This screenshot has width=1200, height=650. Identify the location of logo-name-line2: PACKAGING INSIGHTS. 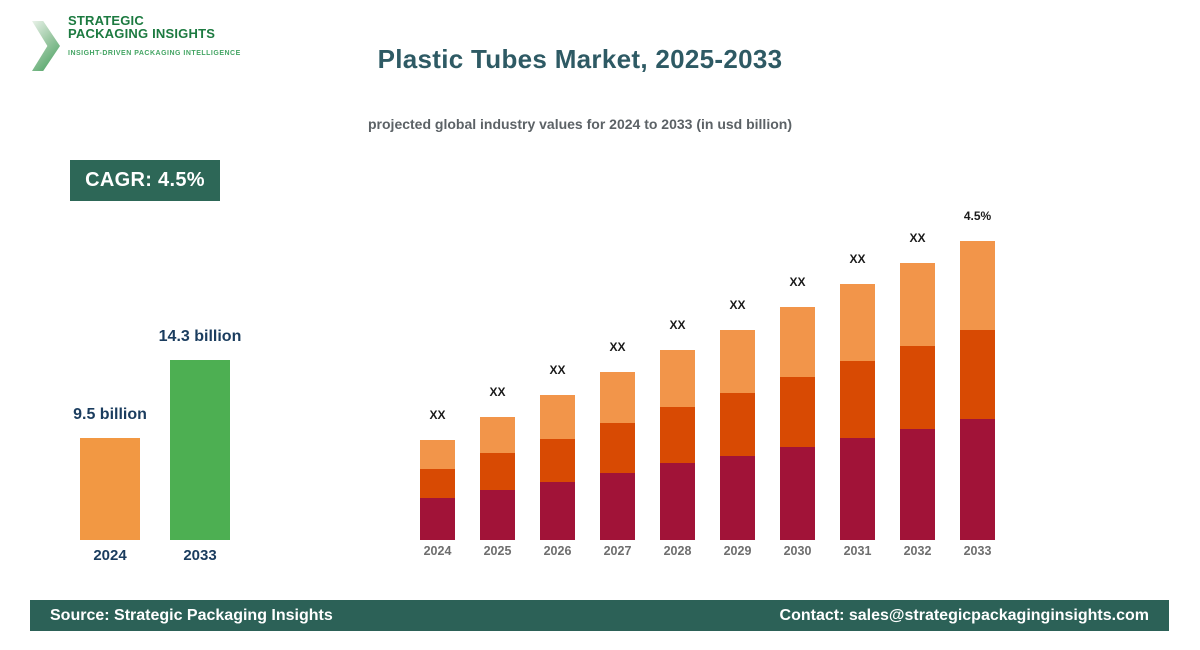
(142, 33).